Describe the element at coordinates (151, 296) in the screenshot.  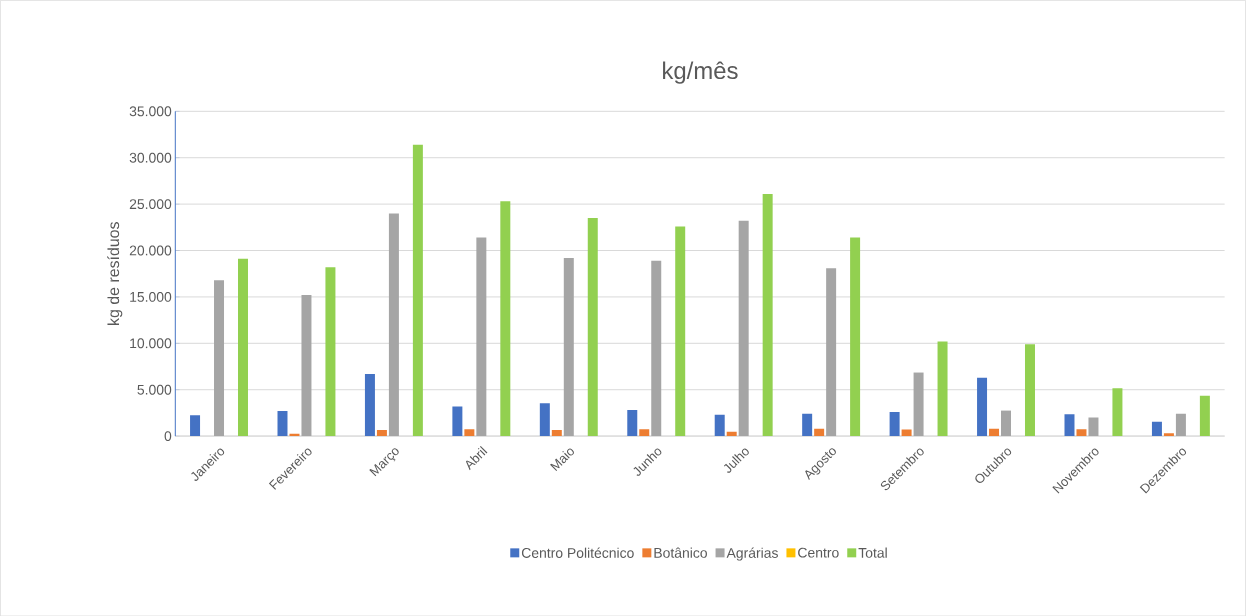
I see `y-tick-label: 15.000` at that location.